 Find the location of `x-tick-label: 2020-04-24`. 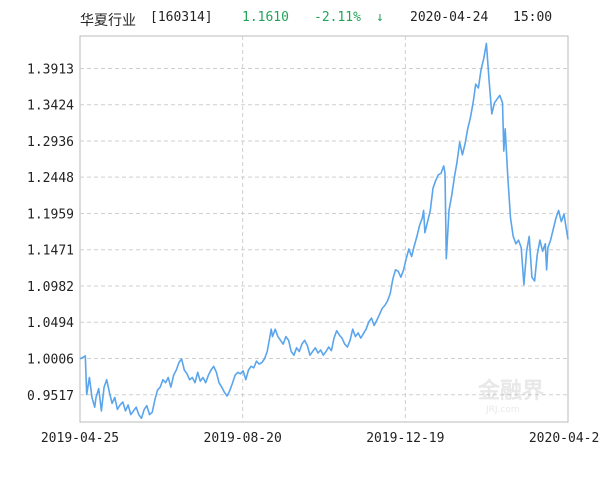

x-tick-label: 2020-04-24 is located at coordinates (564, 438).